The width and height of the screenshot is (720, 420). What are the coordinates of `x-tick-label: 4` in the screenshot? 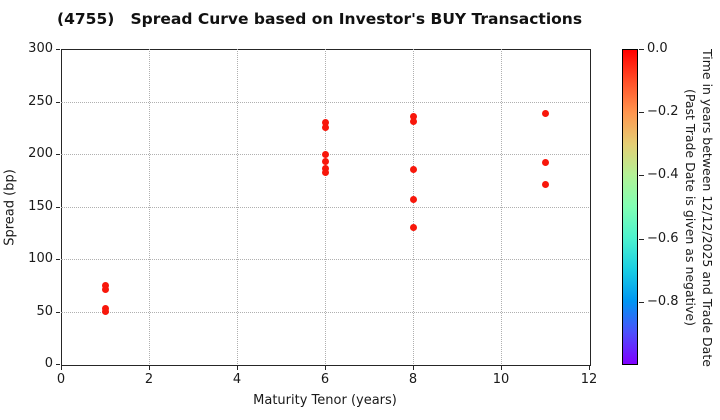 It's located at (237, 379).